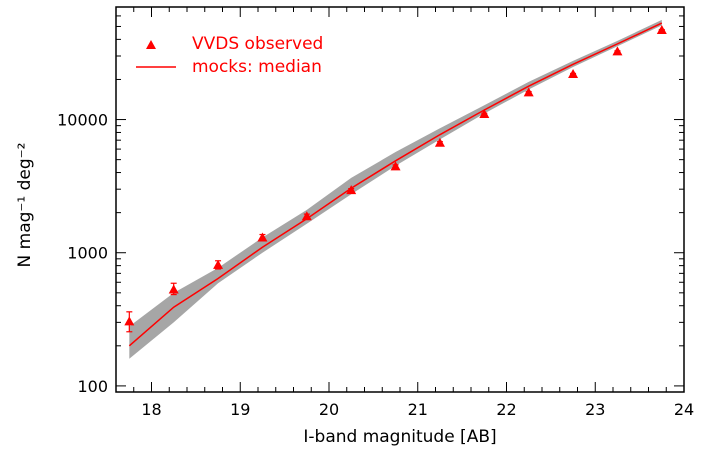 This screenshot has width=718, height=452. What do you see at coordinates (151, 44) in the screenshot?
I see `legend-observed-marker` at bounding box center [151, 44].